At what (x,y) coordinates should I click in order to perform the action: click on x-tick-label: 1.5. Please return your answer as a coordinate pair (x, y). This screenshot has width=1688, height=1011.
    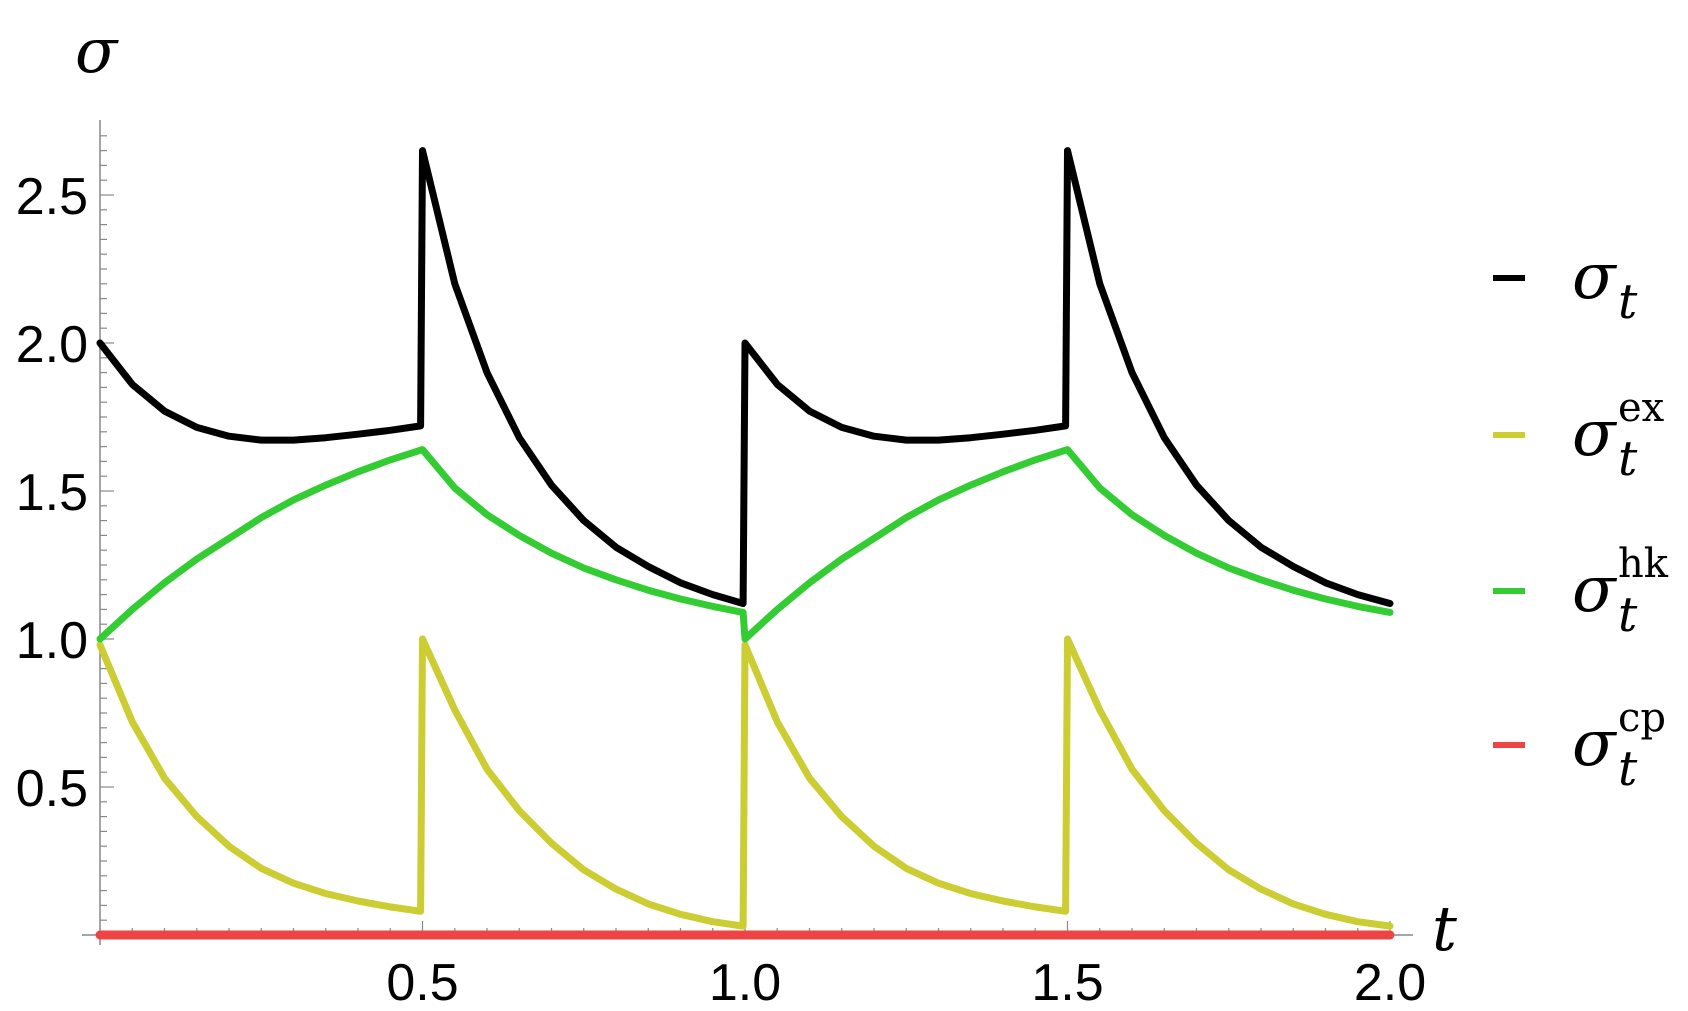
    Looking at the image, I should click on (1067, 982).